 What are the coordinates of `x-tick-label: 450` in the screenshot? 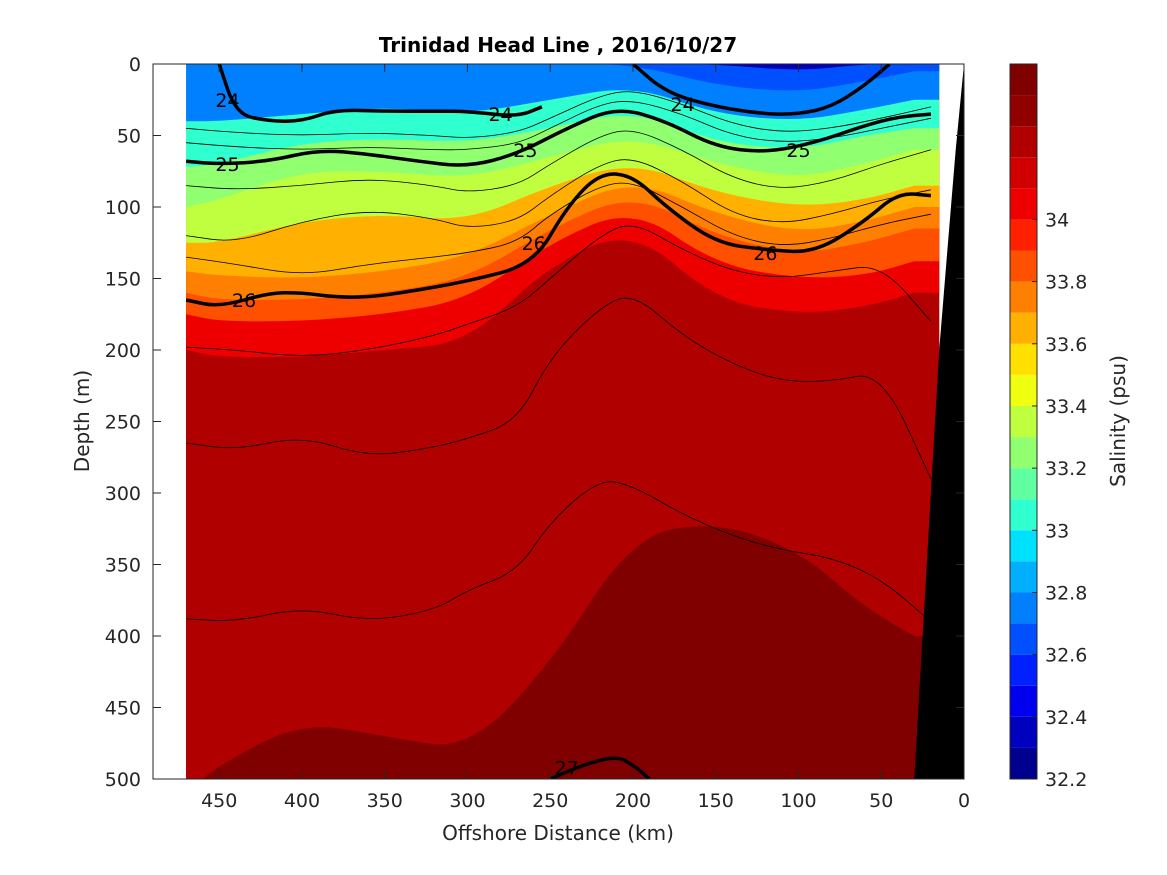 It's located at (219, 801).